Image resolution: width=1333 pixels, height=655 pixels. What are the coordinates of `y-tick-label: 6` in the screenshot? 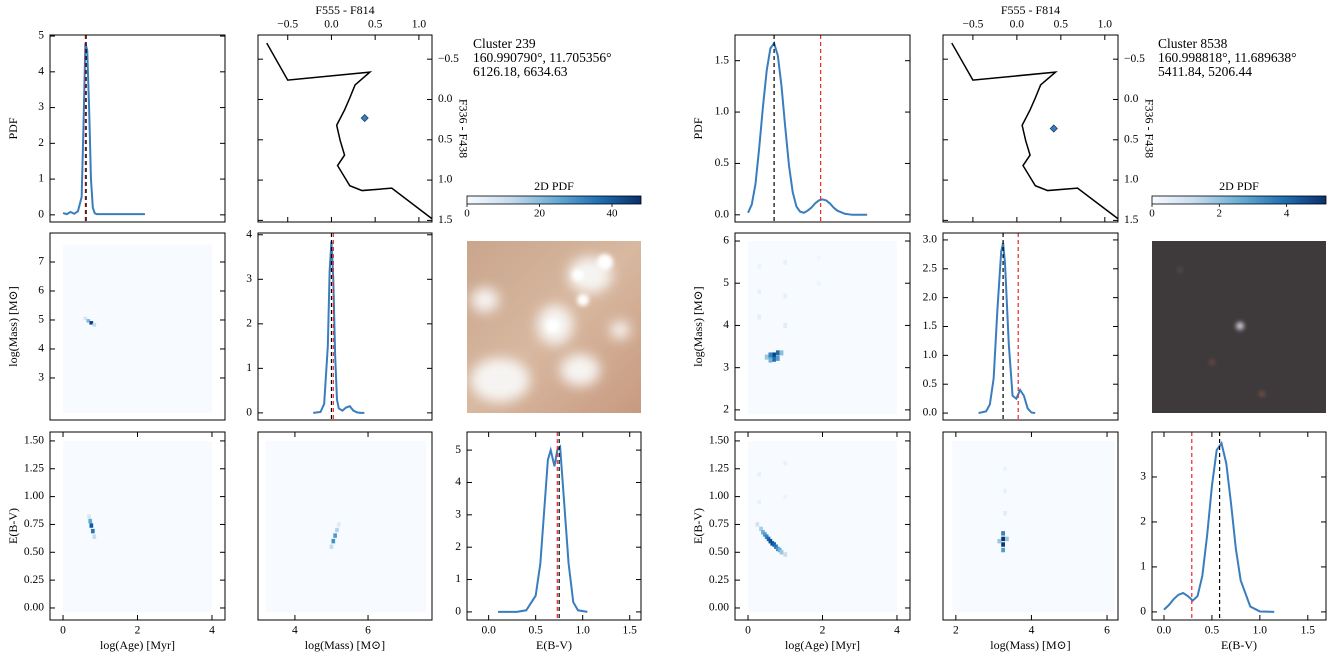 It's located at (726, 241).